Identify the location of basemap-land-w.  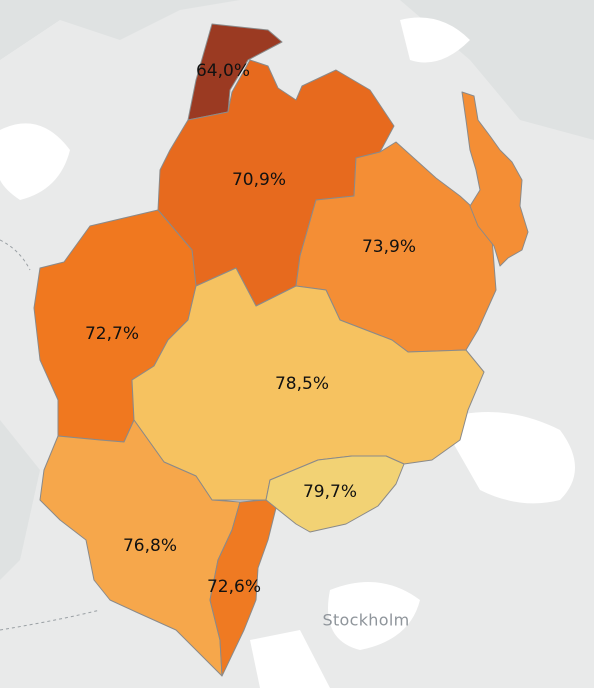
(20, 500).